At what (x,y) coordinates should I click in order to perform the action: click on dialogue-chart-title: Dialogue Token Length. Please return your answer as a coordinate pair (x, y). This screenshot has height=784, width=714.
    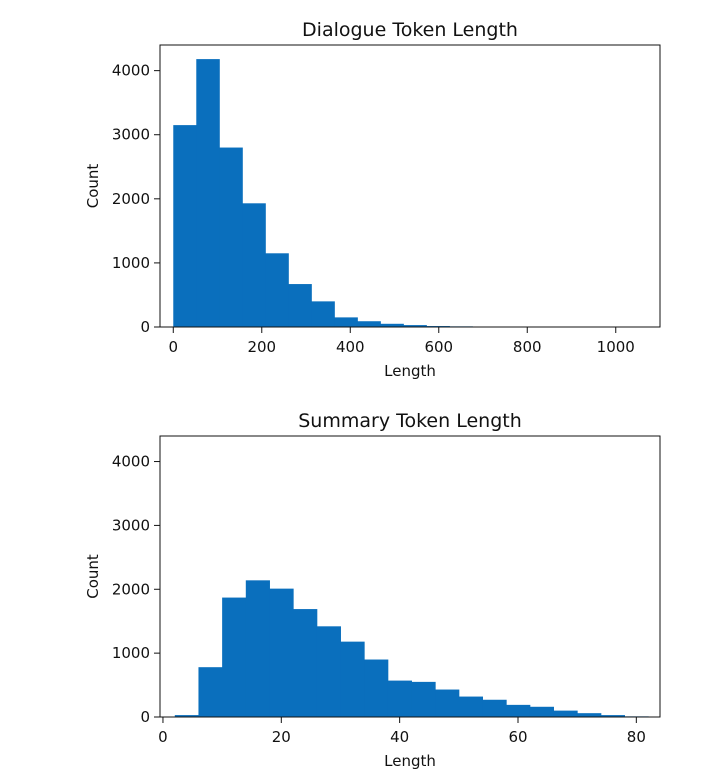
    Looking at the image, I should click on (410, 30).